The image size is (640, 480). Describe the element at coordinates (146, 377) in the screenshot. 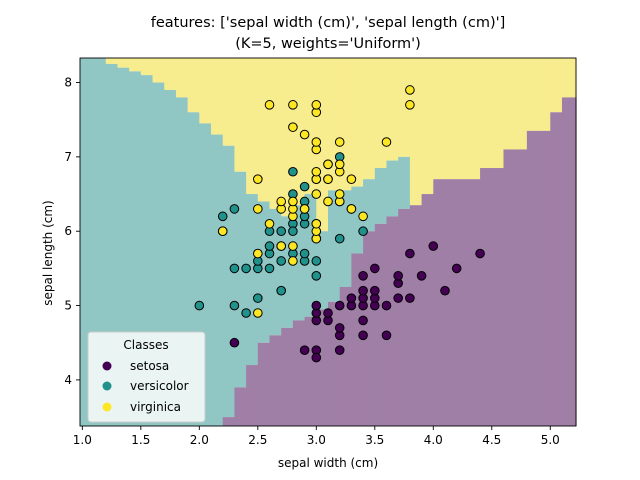

I see `legend-box` at that location.